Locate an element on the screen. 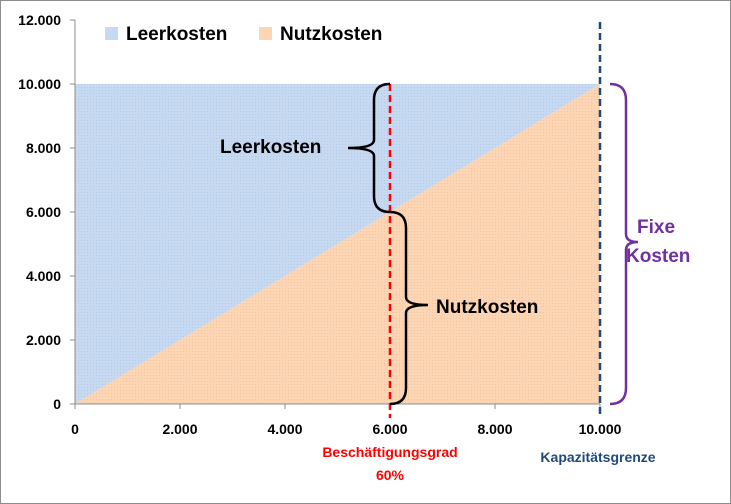 The width and height of the screenshot is (731, 504). annotation-leerkosten: Leerkosten is located at coordinates (270, 147).